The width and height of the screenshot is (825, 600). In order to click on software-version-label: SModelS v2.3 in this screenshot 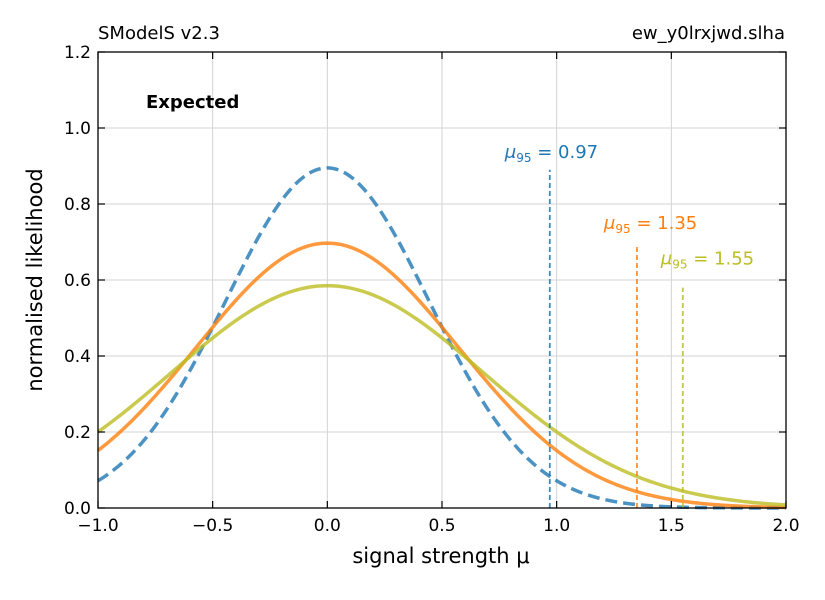, I will do `click(159, 33)`.